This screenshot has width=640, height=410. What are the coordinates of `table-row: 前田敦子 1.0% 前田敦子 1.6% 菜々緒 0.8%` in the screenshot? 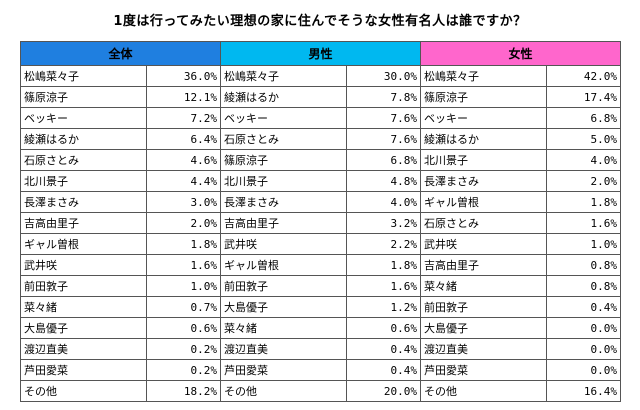 It's located at (320, 286).